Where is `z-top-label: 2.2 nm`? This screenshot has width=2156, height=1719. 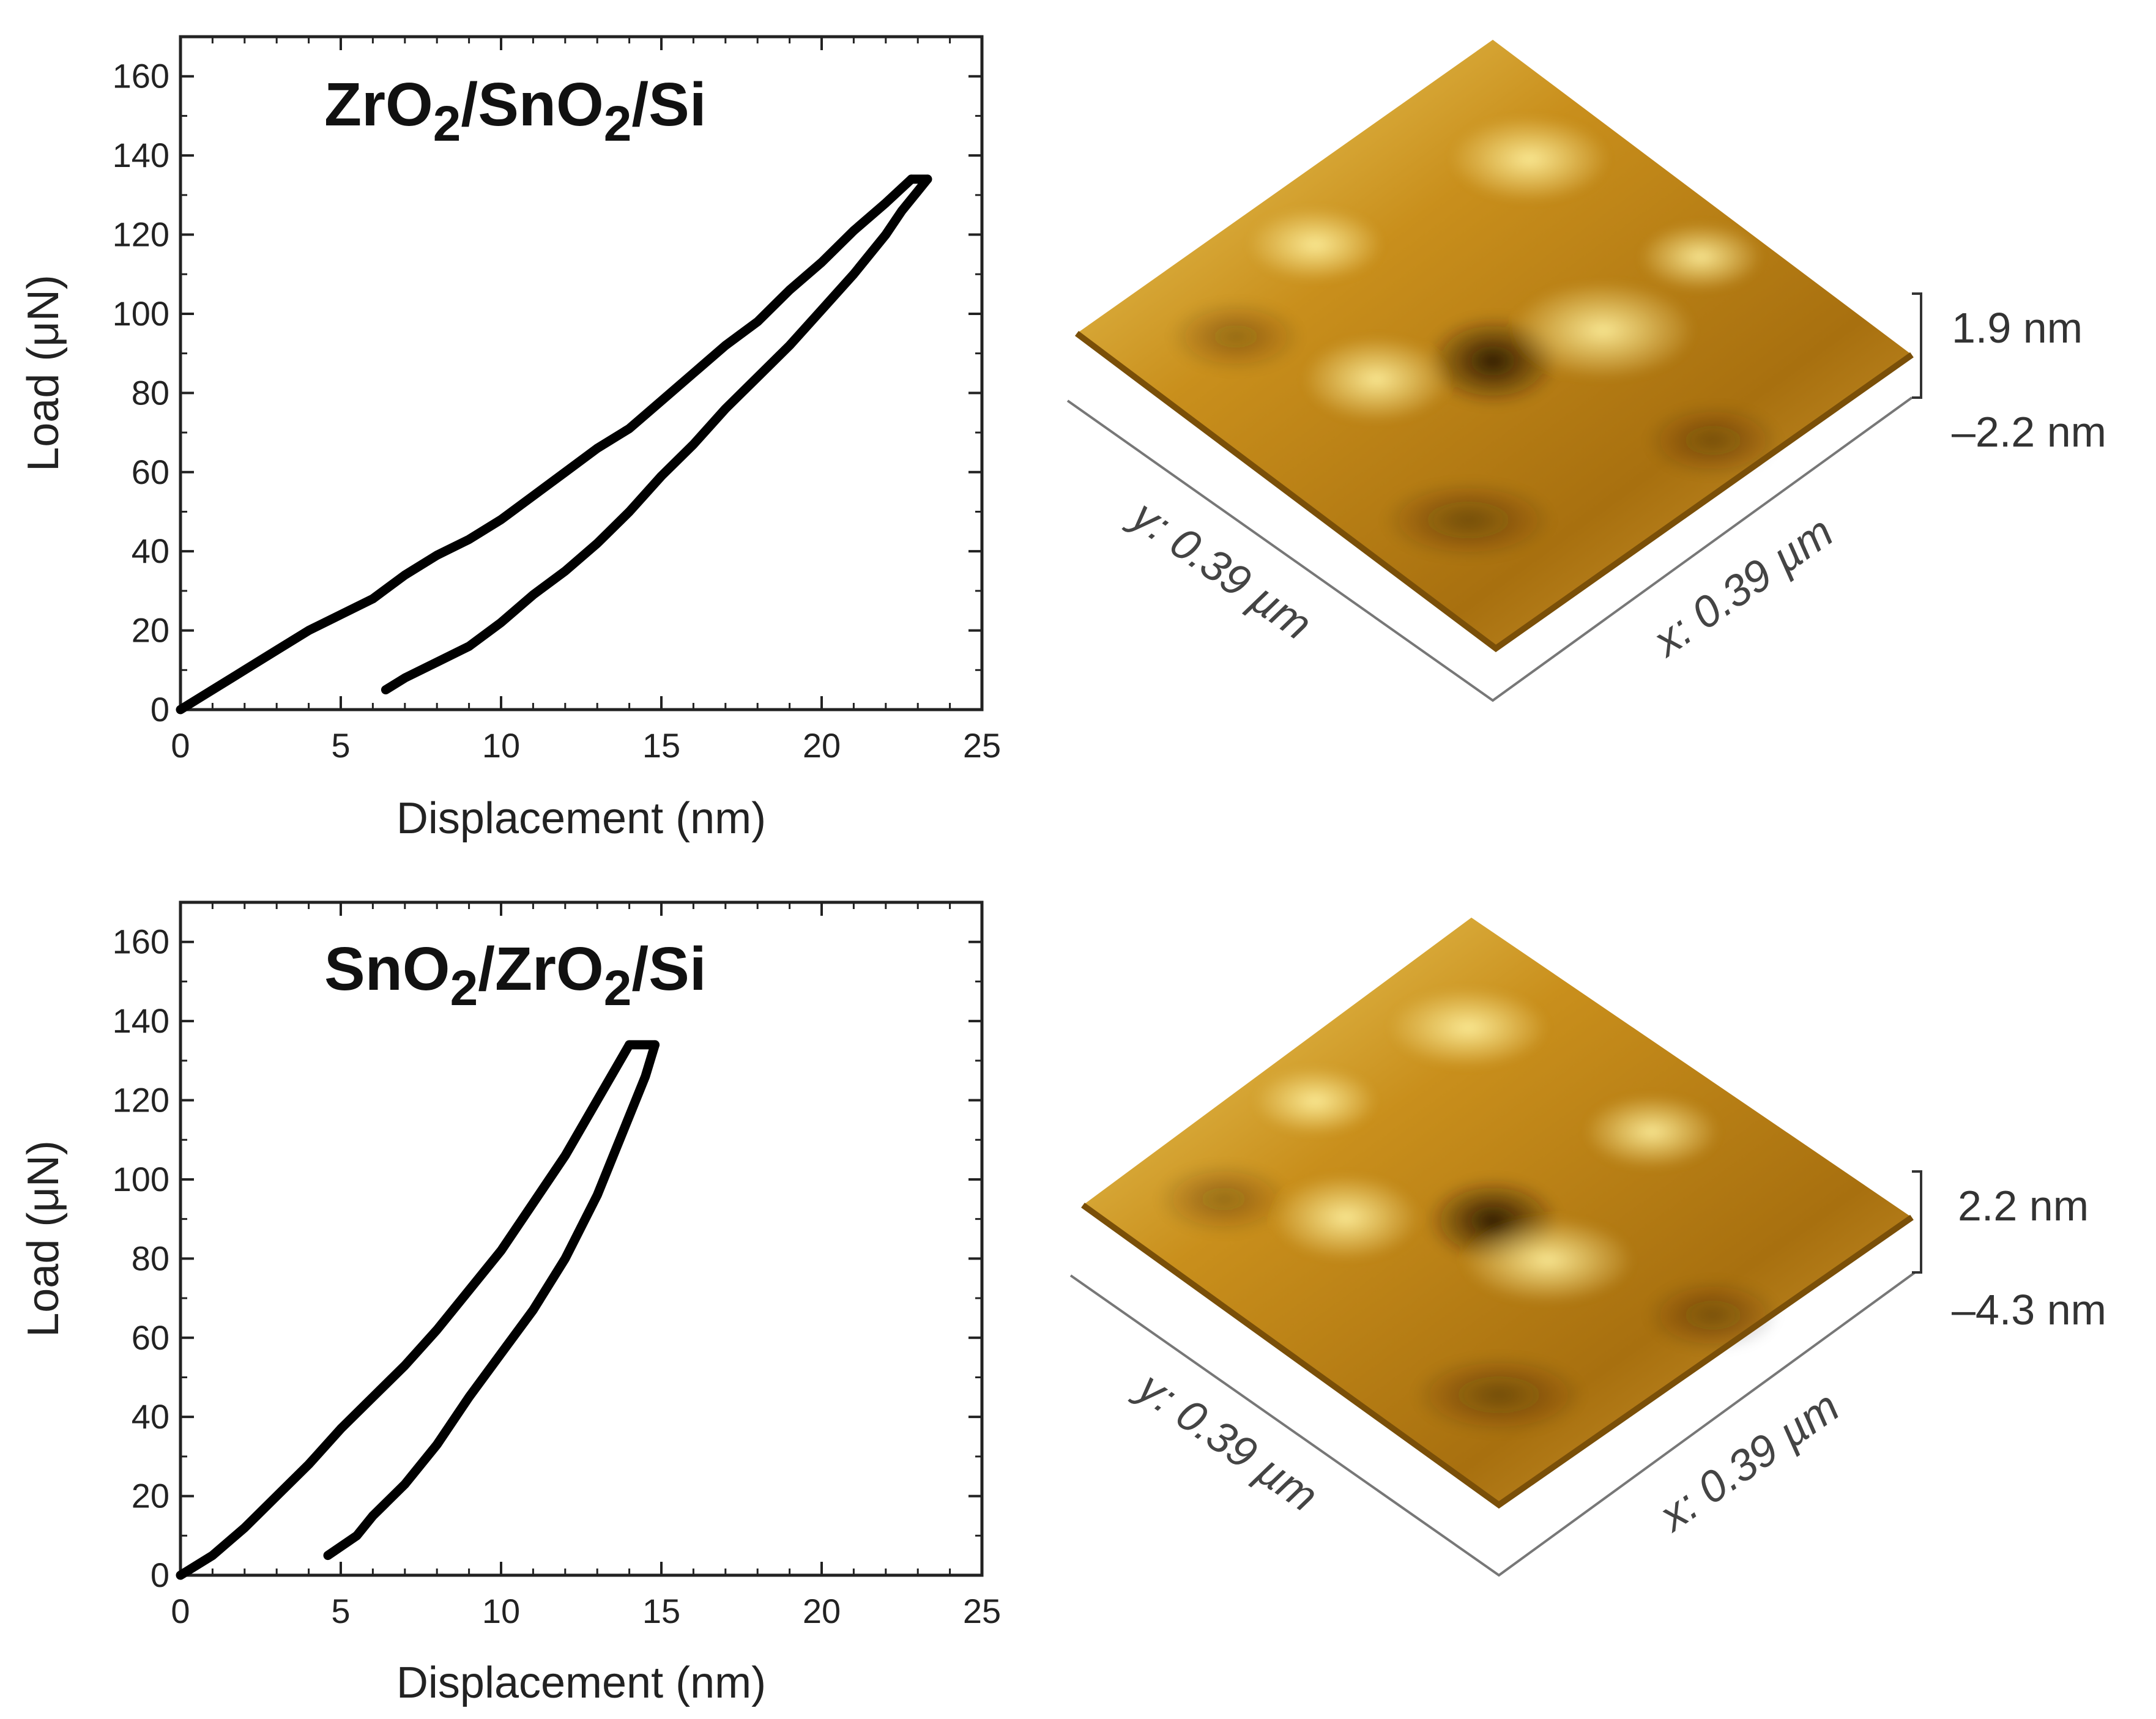
z-top-label: 2.2 nm is located at coordinates (2023, 1206).